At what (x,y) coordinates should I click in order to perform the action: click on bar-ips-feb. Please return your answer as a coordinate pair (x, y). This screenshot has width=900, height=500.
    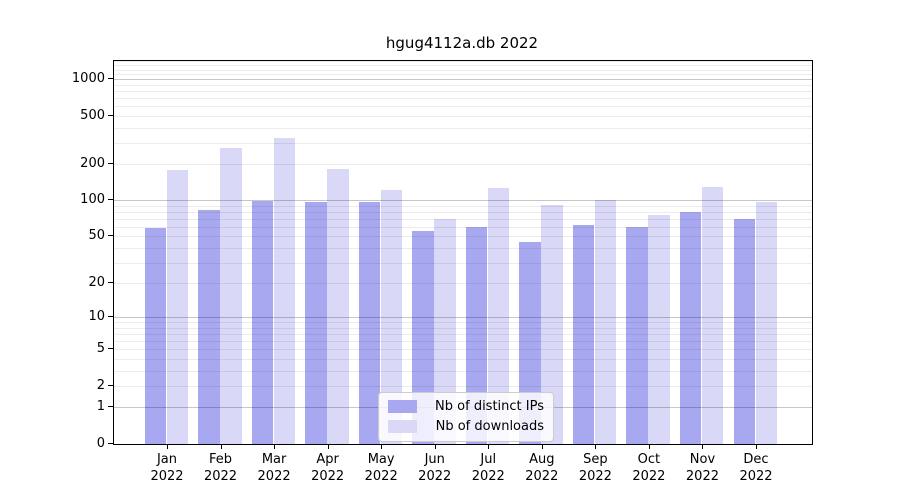
    Looking at the image, I should click on (209, 327).